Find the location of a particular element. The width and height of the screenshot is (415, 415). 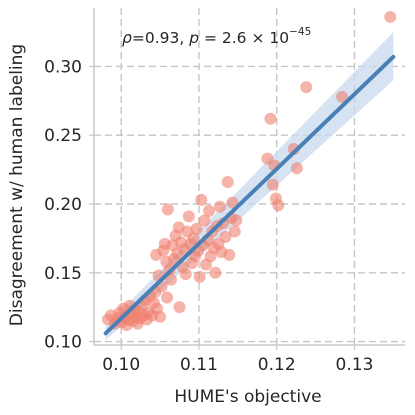

y-axis-title: Disagreement w/ human labeling is located at coordinates (17, 185).